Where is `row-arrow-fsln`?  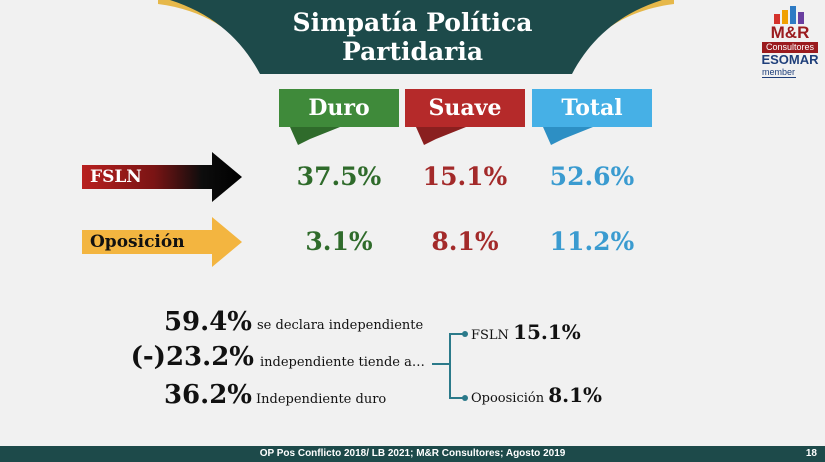
row-arrow-fsln is located at coordinates (162, 177).